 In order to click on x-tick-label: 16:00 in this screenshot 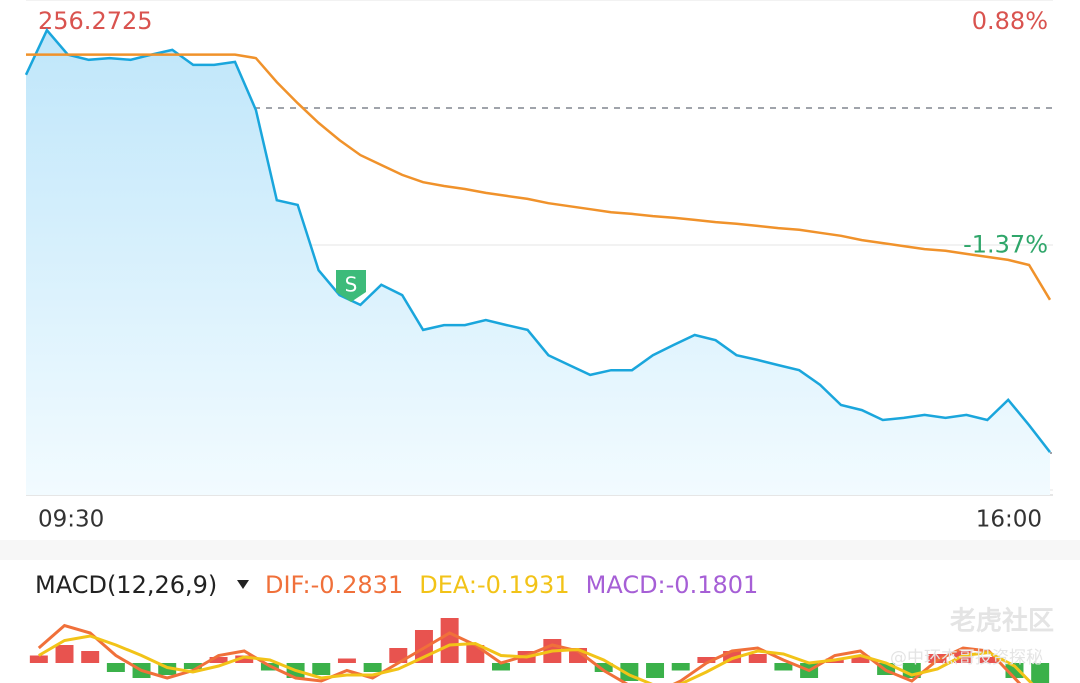, I will do `click(1009, 520)`.